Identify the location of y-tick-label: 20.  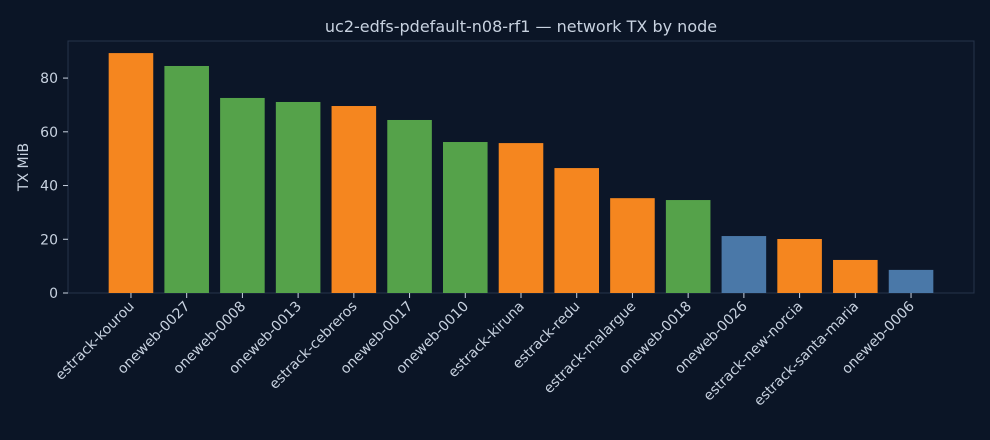
(49, 240).